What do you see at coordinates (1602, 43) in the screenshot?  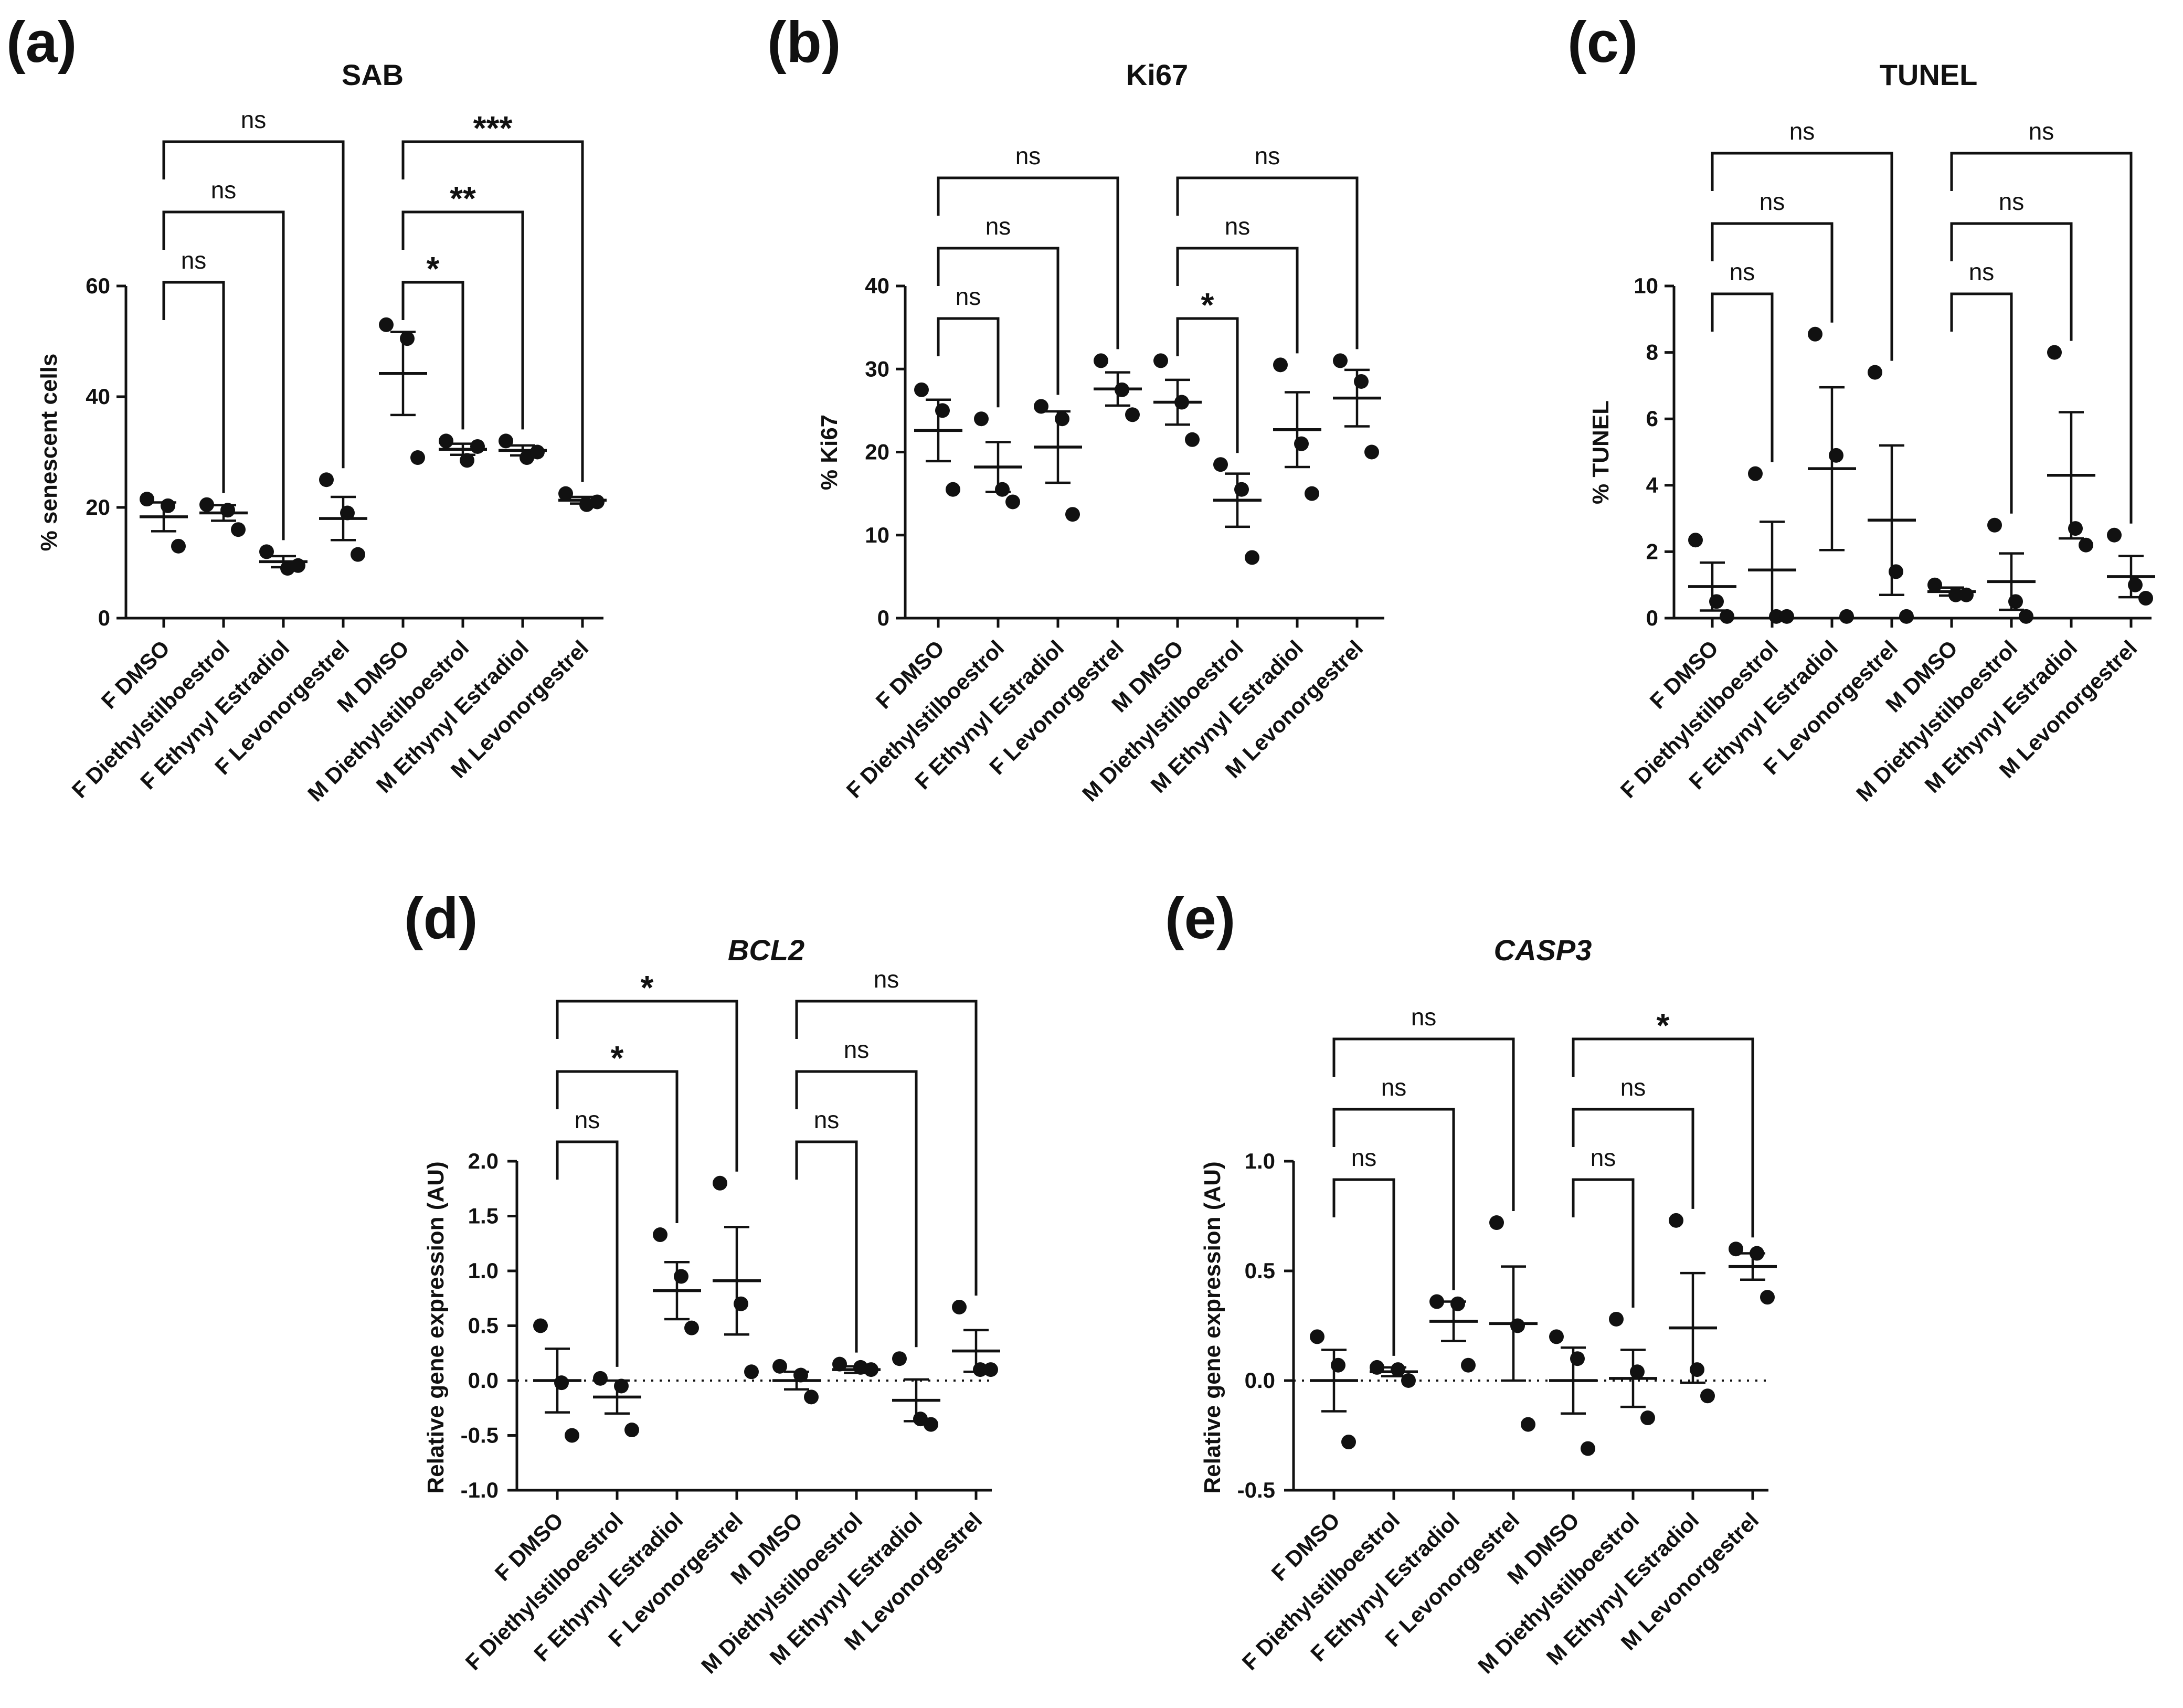 I see `panel-label: (c)` at bounding box center [1602, 43].